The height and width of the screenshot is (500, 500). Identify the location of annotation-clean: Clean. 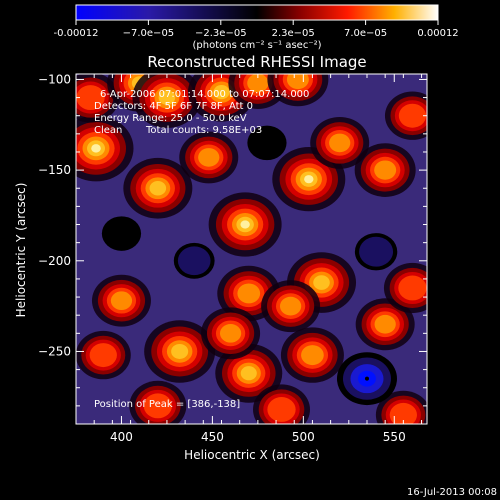
(108, 130).